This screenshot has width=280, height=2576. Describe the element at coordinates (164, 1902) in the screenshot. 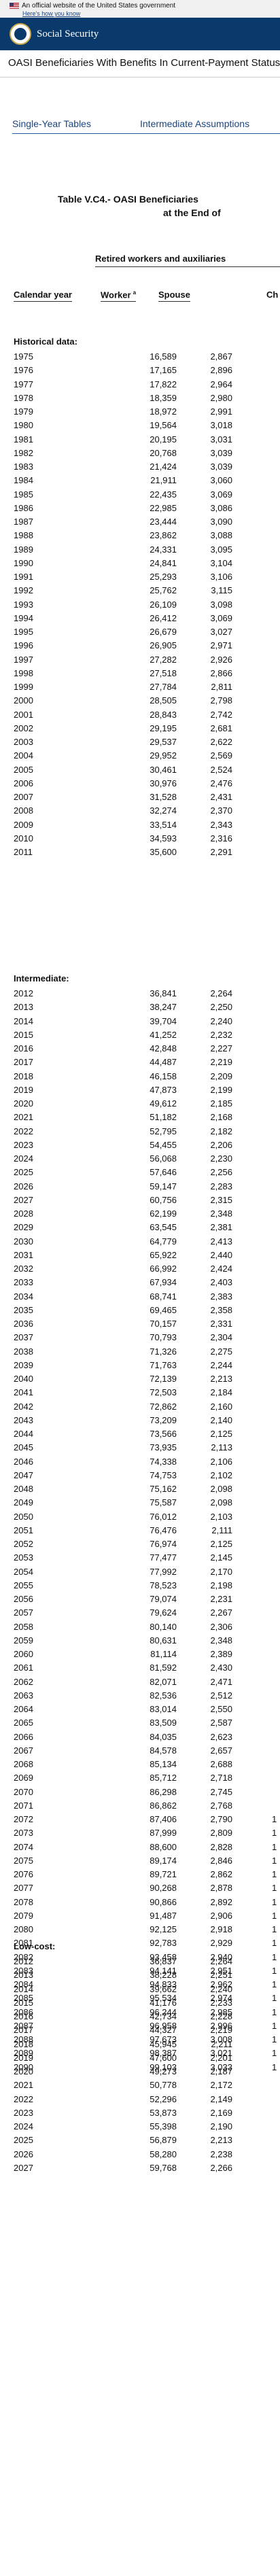

I see `worker-cell: 90,866` at that location.